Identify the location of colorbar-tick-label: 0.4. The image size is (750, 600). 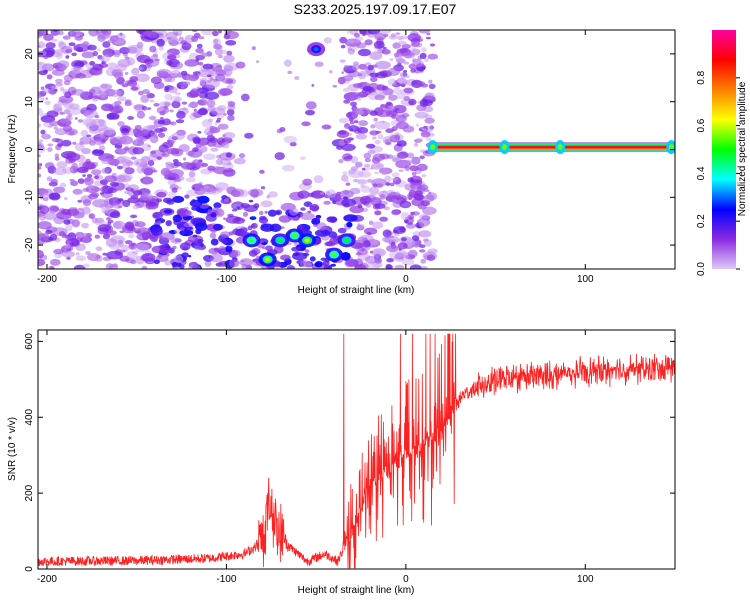
(701, 173).